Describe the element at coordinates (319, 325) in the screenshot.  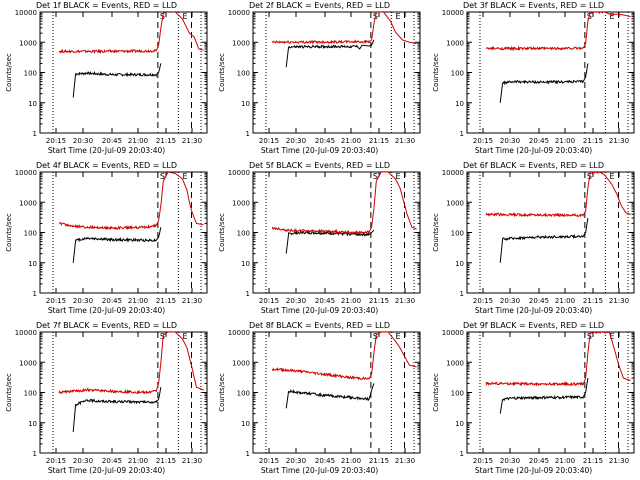
I see `panel-title: Det 8f BLACK = Events, RED = LLD` at that location.